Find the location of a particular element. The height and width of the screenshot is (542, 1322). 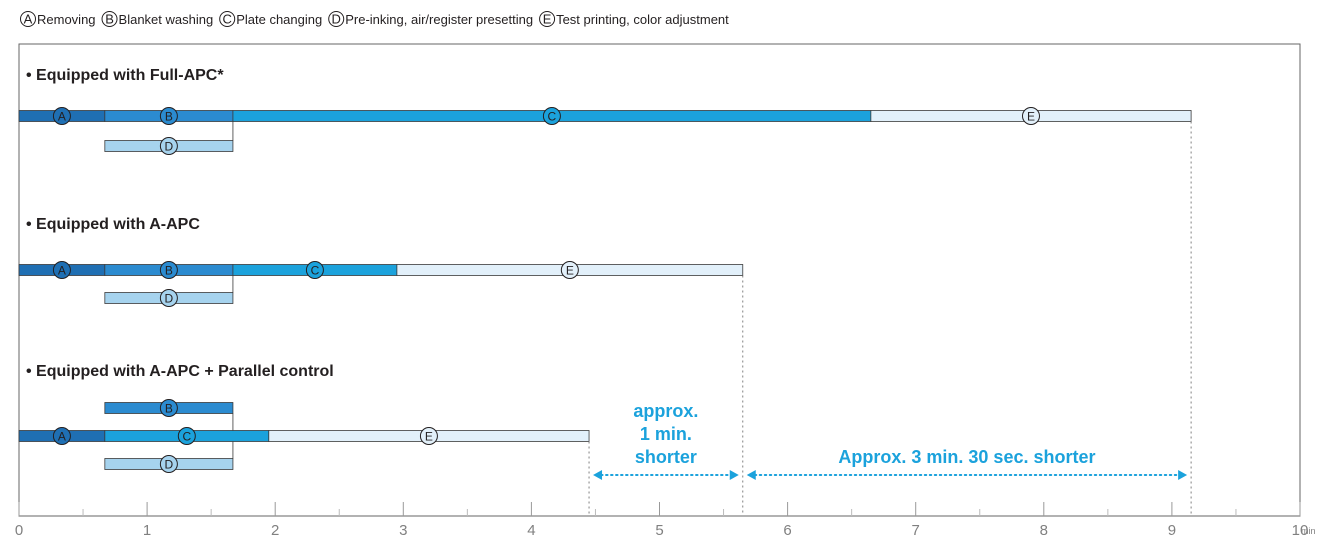

x-unit-label: min is located at coordinates (1308, 531).